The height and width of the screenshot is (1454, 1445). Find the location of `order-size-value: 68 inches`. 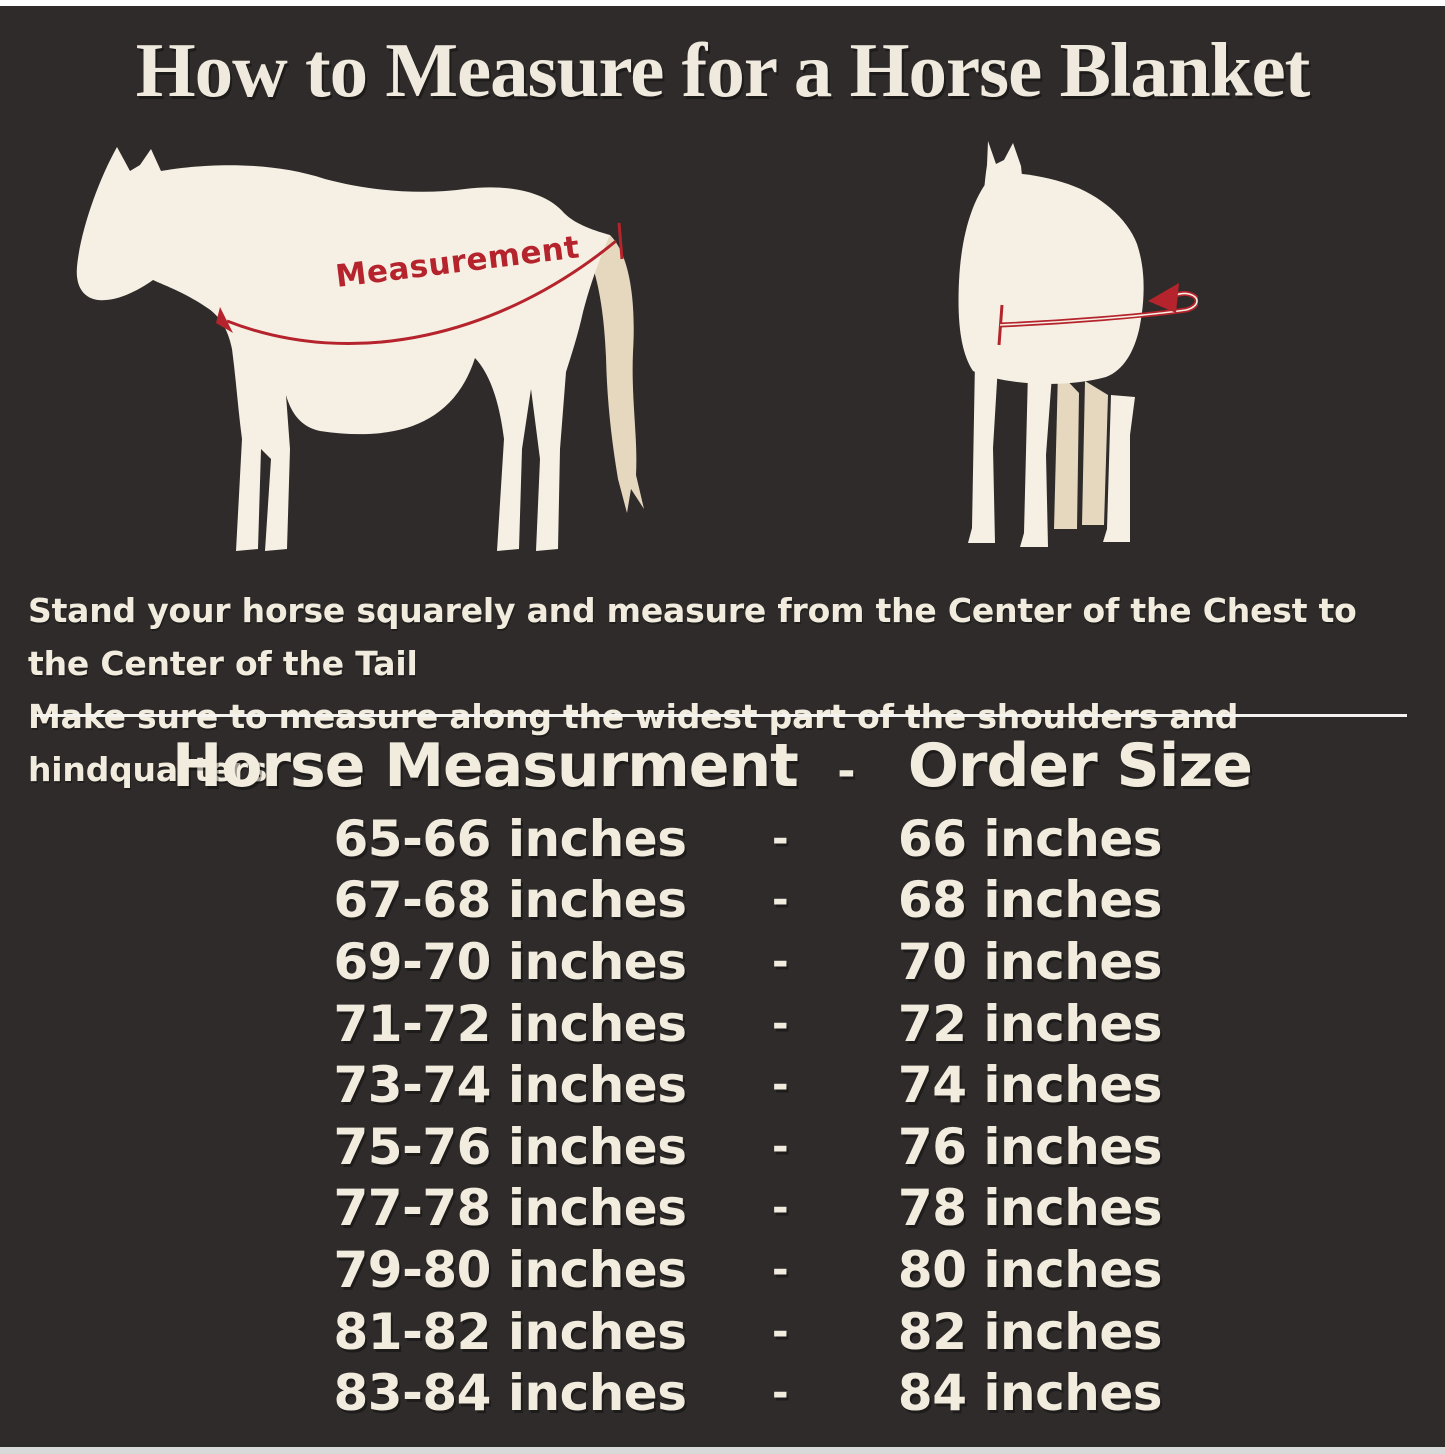

order-size-value: 68 inches is located at coordinates (1030, 900).